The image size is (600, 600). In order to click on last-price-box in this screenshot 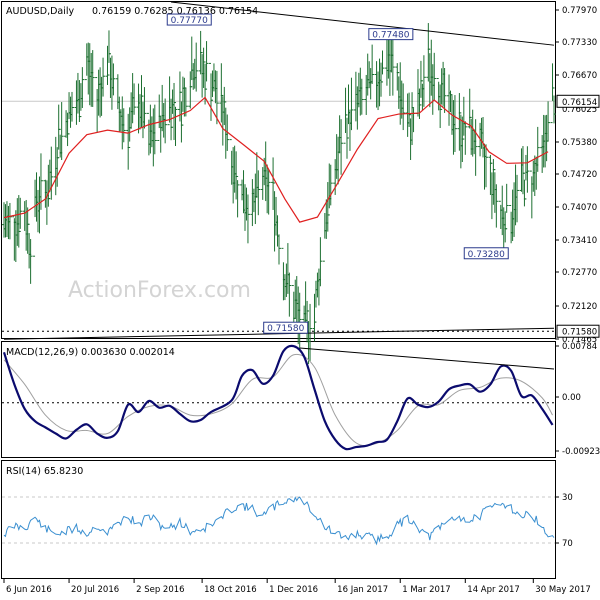, I will do `click(578, 101)`.